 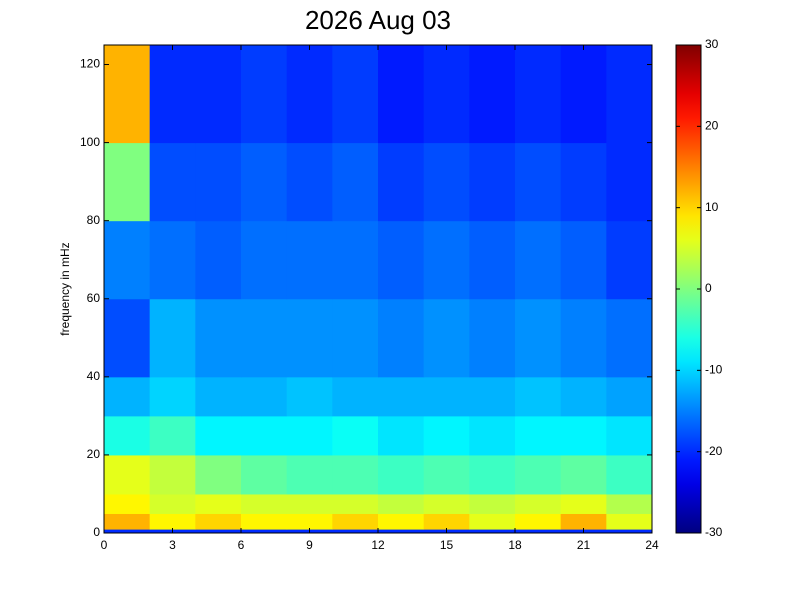 I want to click on x-tick-label: 6, so click(x=241, y=545).